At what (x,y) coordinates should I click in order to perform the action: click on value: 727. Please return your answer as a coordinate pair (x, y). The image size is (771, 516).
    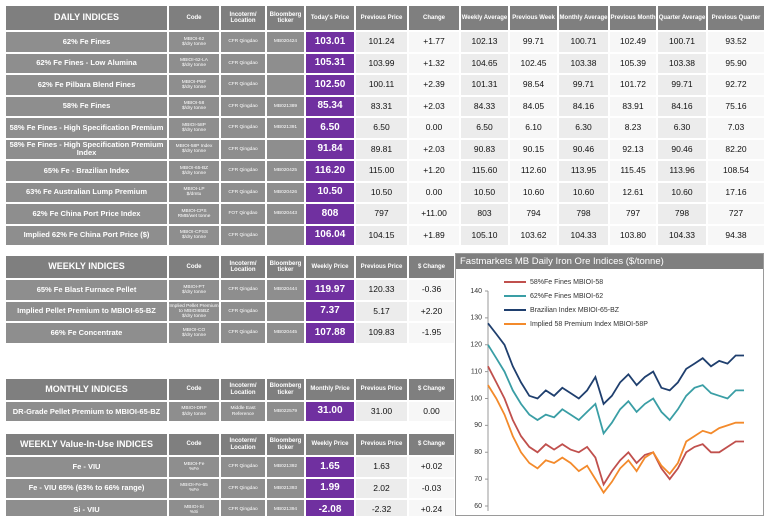
    Looking at the image, I should click on (736, 214).